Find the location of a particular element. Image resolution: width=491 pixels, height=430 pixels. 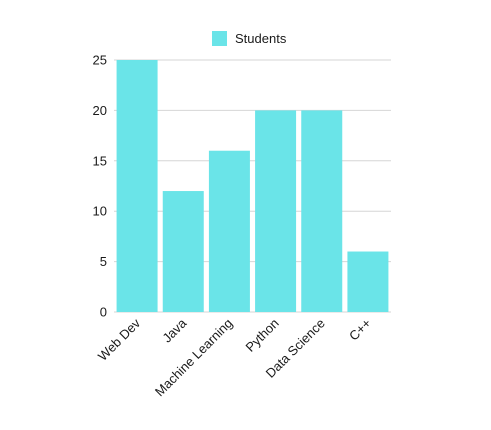

x-tick-label-machine-learning: Machine Learning is located at coordinates (194, 358).